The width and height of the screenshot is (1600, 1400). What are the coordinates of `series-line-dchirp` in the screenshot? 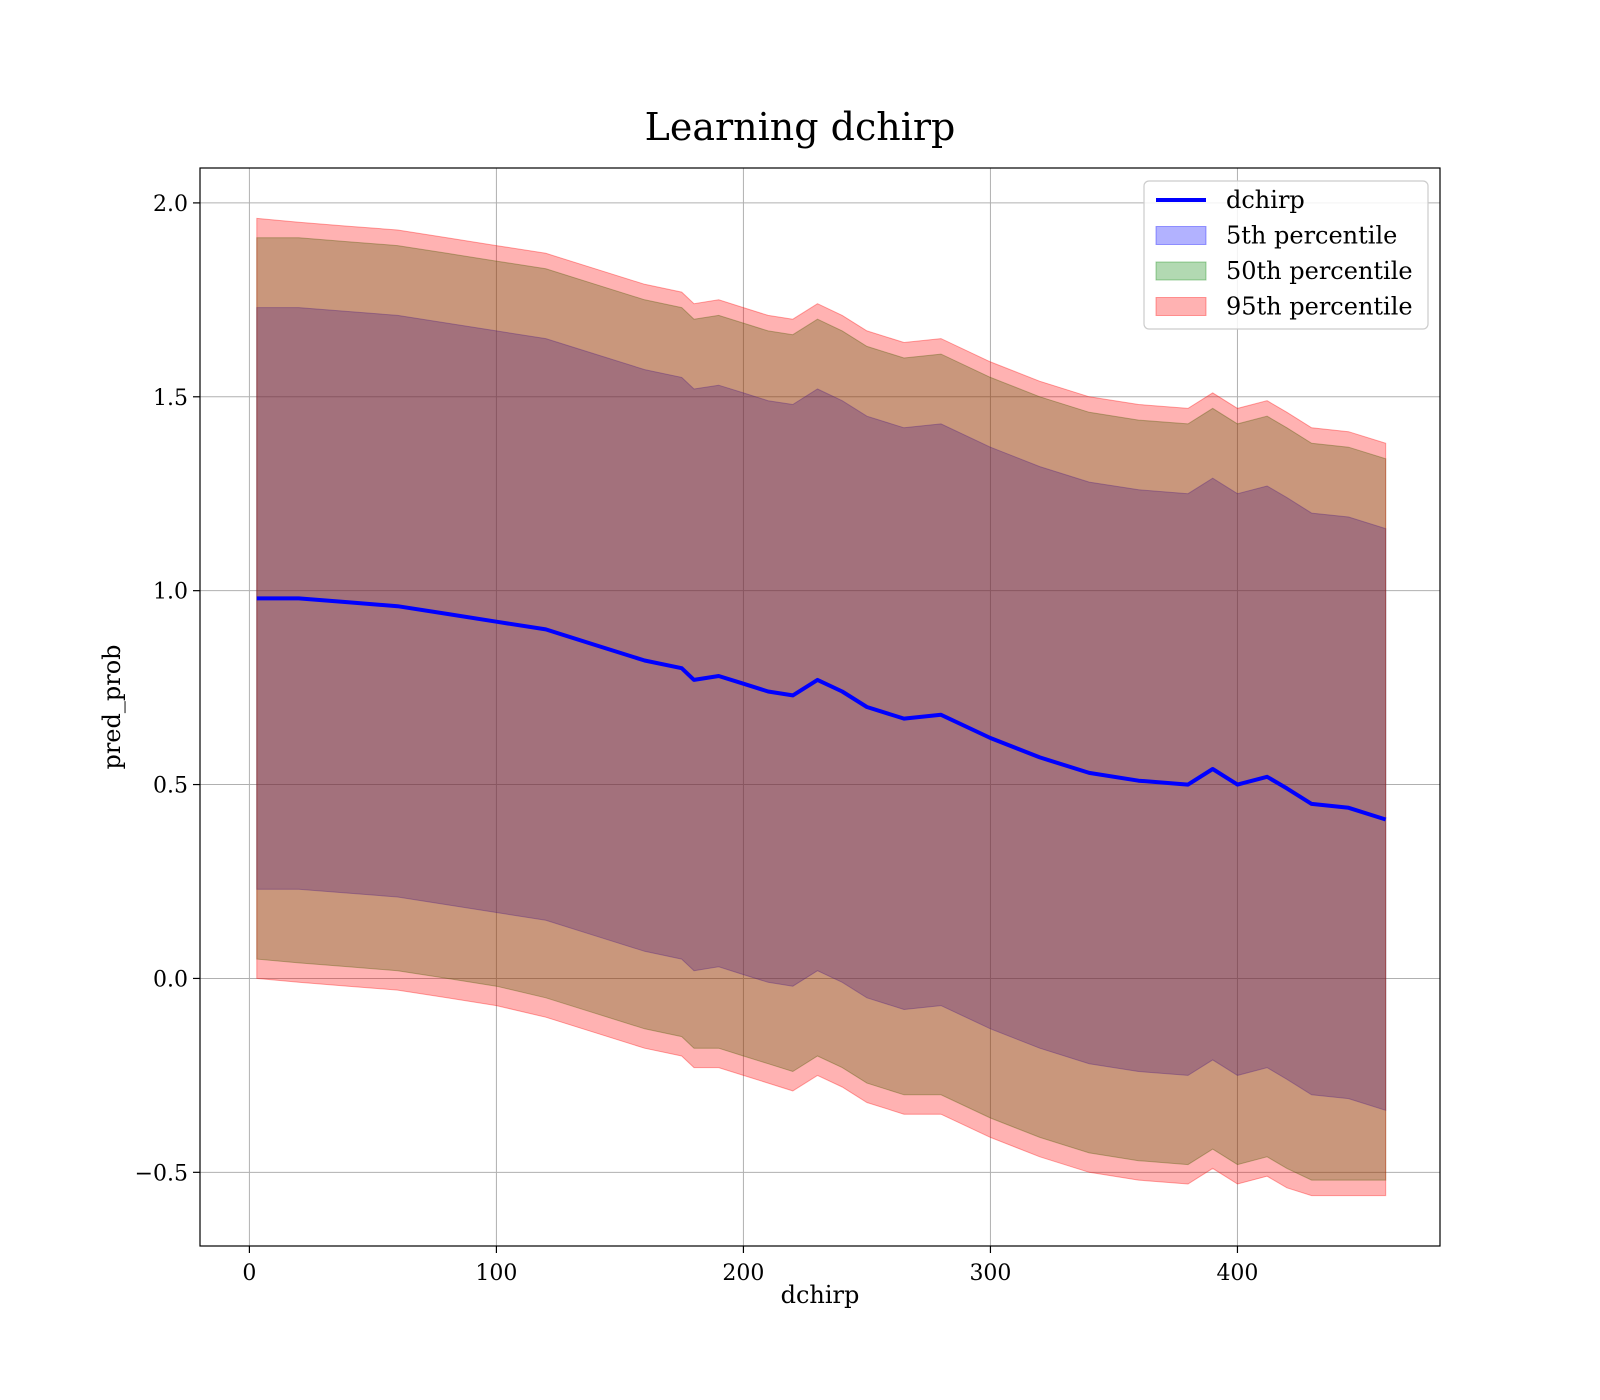 It's located at (821, 709).